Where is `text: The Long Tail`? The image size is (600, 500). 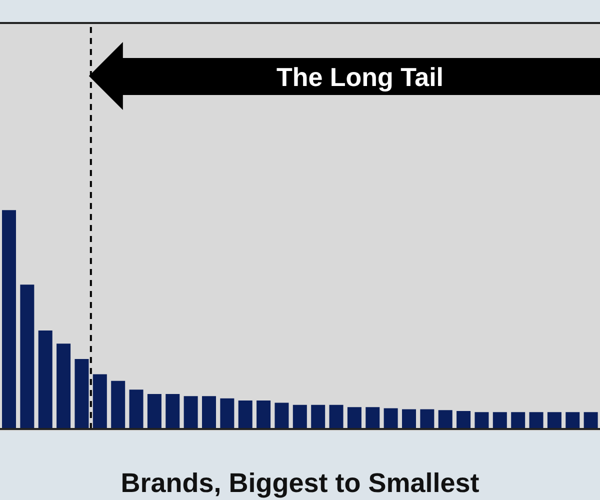 text: The Long Tail is located at coordinates (360, 77).